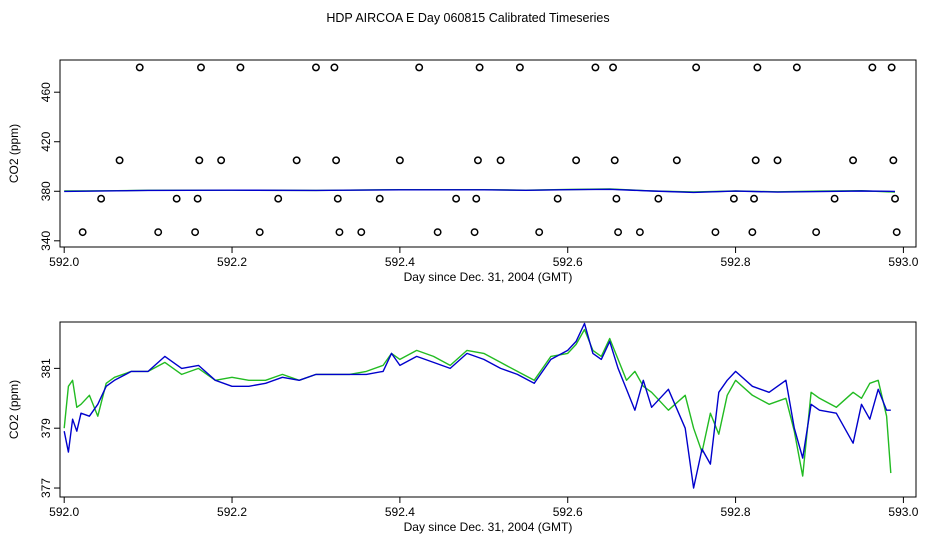 Image resolution: width=936 pixels, height=540 pixels. What do you see at coordinates (46, 488) in the screenshot?
I see `y-tick-label: 377` at bounding box center [46, 488].